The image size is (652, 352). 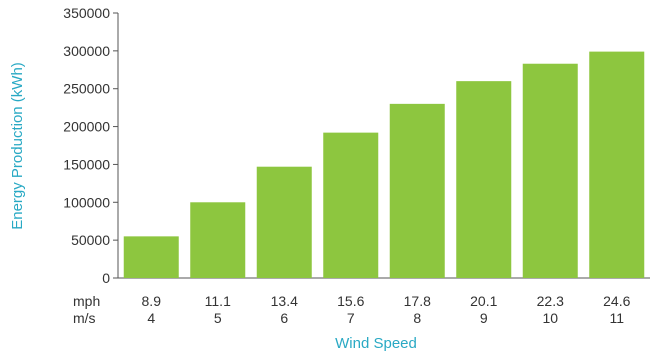 I want to click on unit-label-ms: m/s, so click(x=84, y=318).